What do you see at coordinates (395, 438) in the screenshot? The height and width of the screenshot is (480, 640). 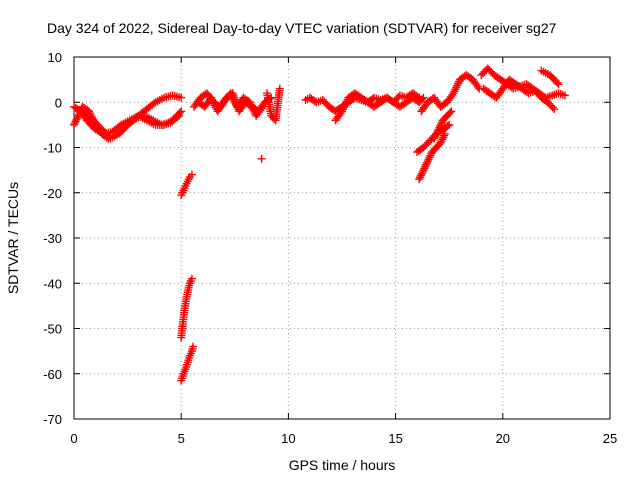 I see `x-tick-label: 15` at bounding box center [395, 438].